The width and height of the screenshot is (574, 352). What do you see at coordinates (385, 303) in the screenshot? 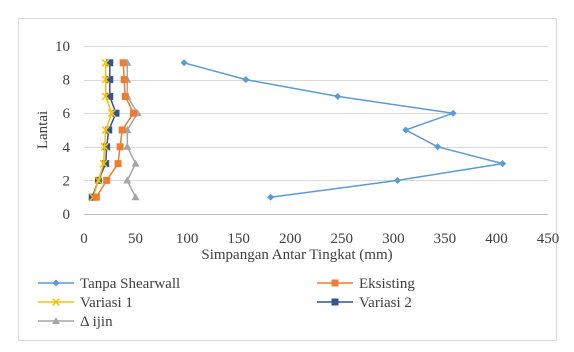
I see `legend-label: Variasi 2` at bounding box center [385, 303].